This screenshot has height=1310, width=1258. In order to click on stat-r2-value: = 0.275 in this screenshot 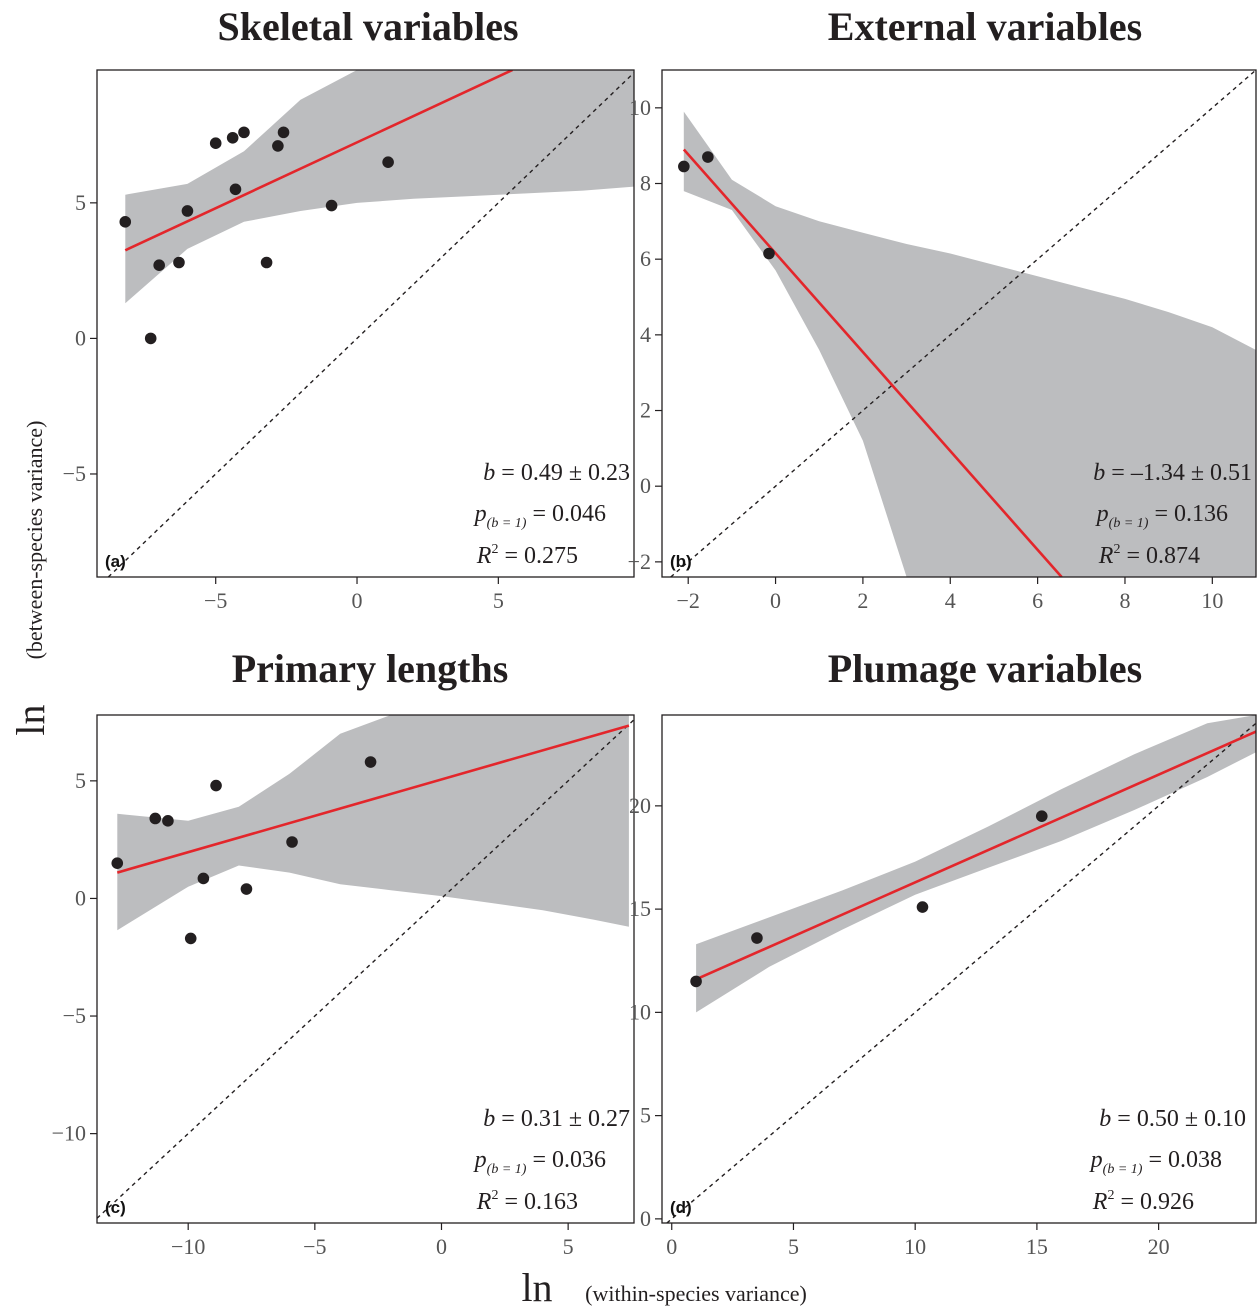, I will do `click(538, 556)`.